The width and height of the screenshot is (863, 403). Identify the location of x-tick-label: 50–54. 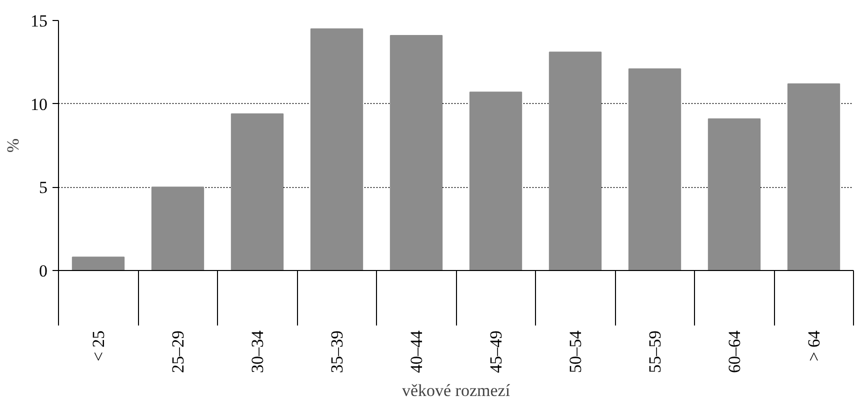
(575, 351).